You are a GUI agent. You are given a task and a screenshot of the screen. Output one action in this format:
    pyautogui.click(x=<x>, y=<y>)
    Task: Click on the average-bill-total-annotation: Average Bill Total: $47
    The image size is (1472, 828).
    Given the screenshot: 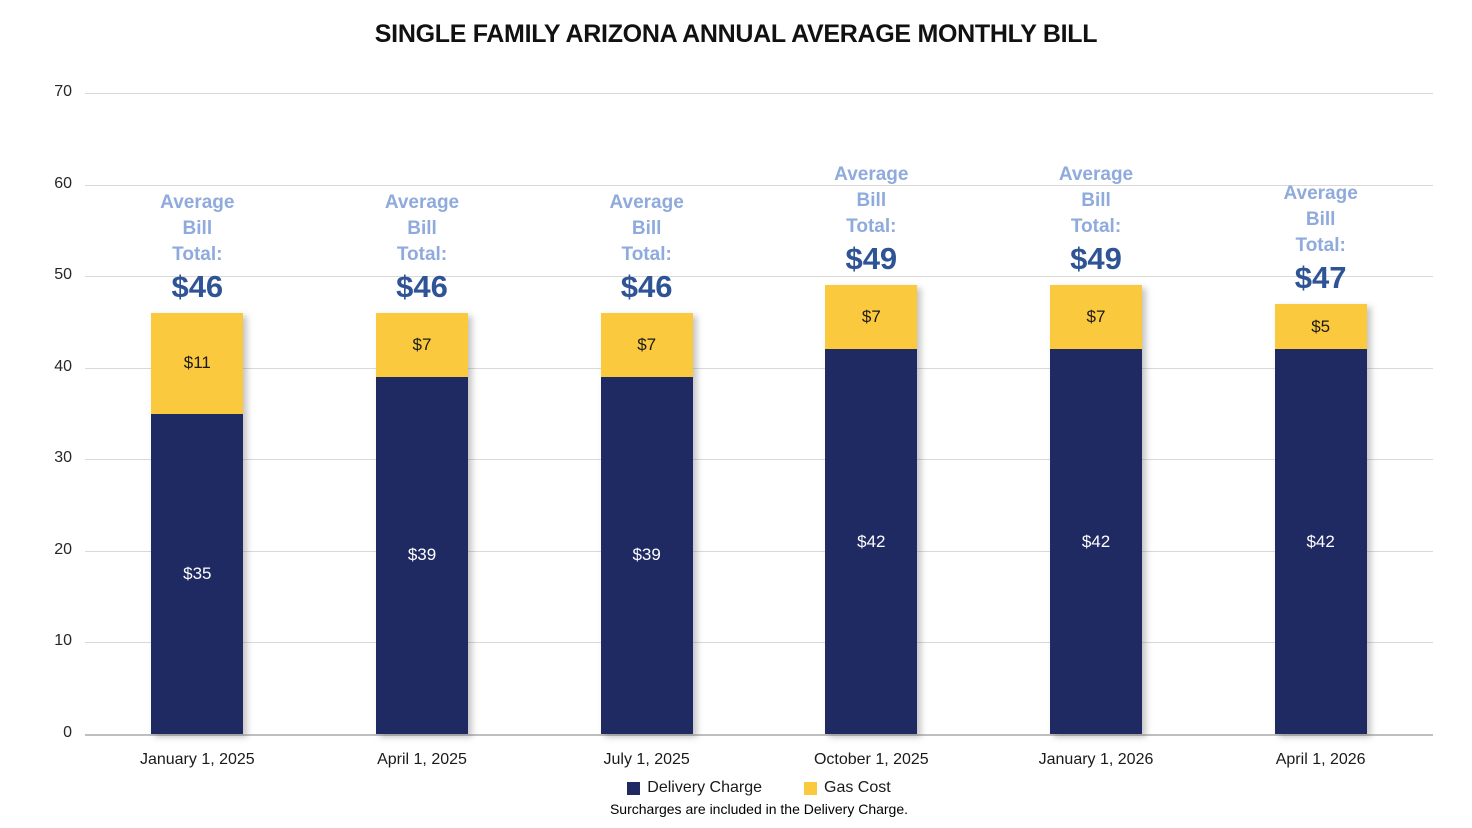 What is the action you would take?
    pyautogui.click(x=1321, y=238)
    